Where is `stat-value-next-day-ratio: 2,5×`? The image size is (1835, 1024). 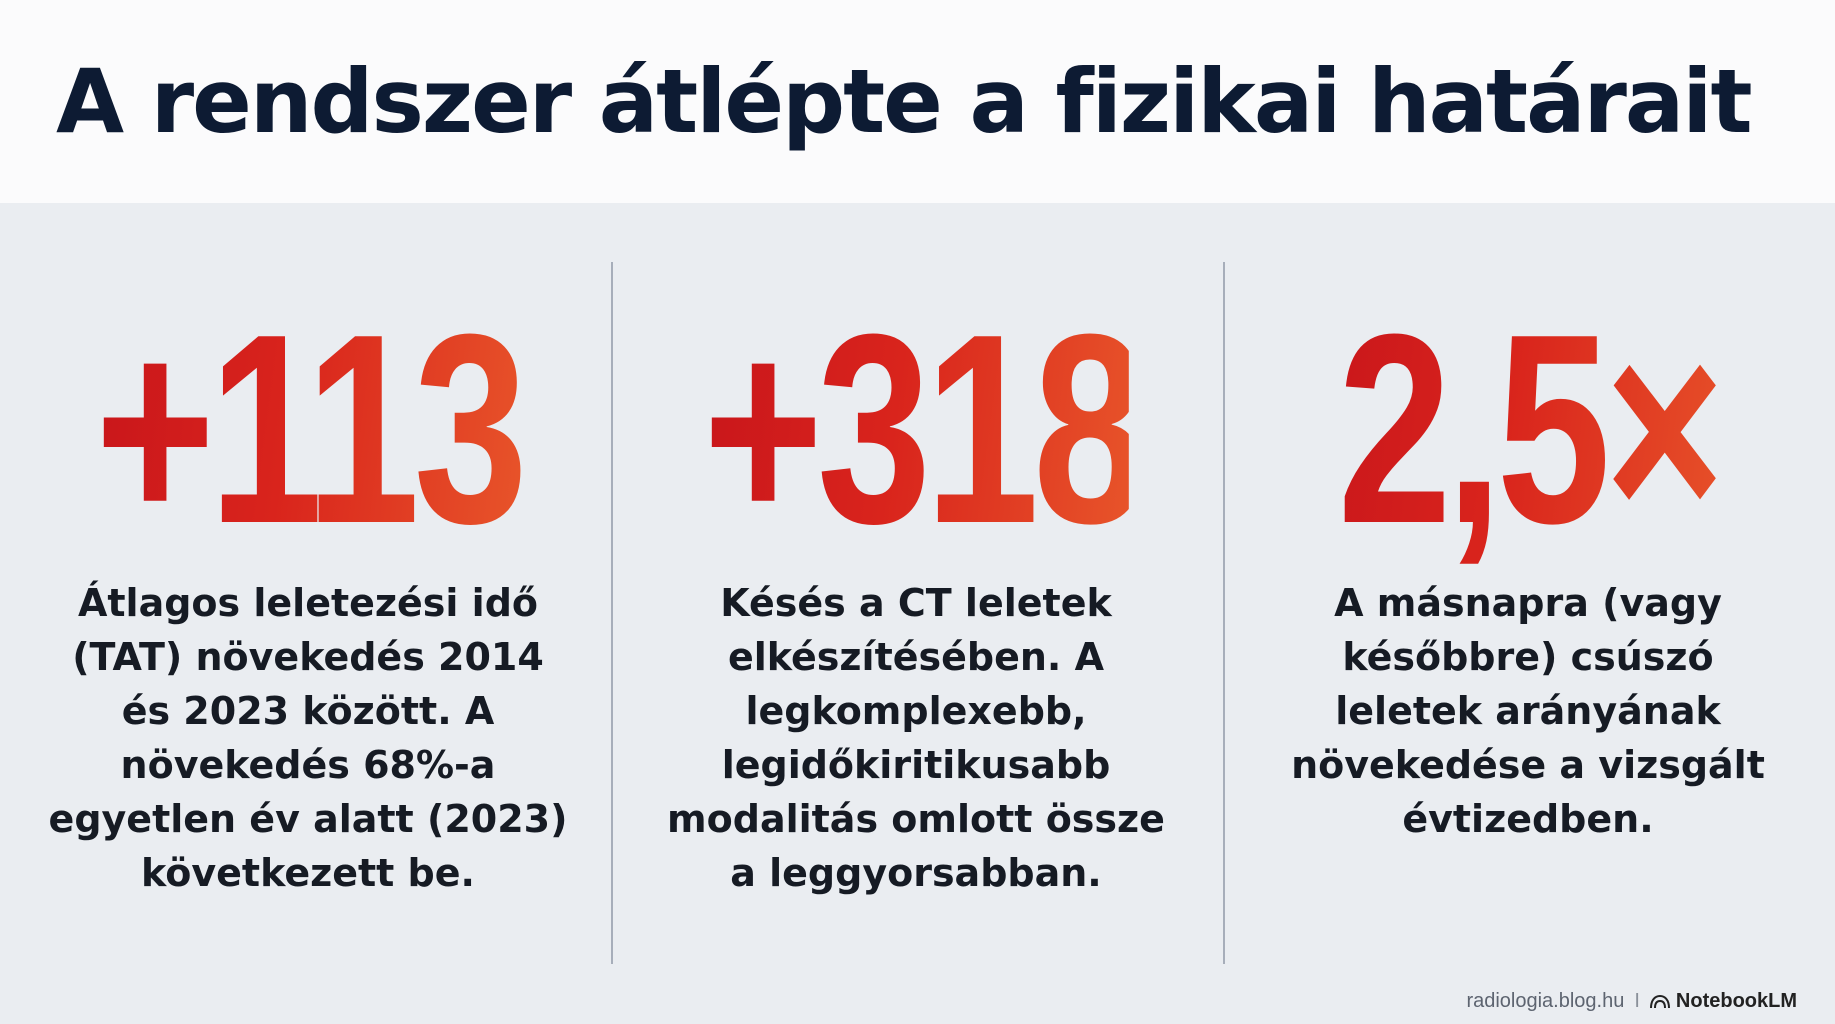 stat-value-next-day-ratio: 2,5× is located at coordinates (1528, 430).